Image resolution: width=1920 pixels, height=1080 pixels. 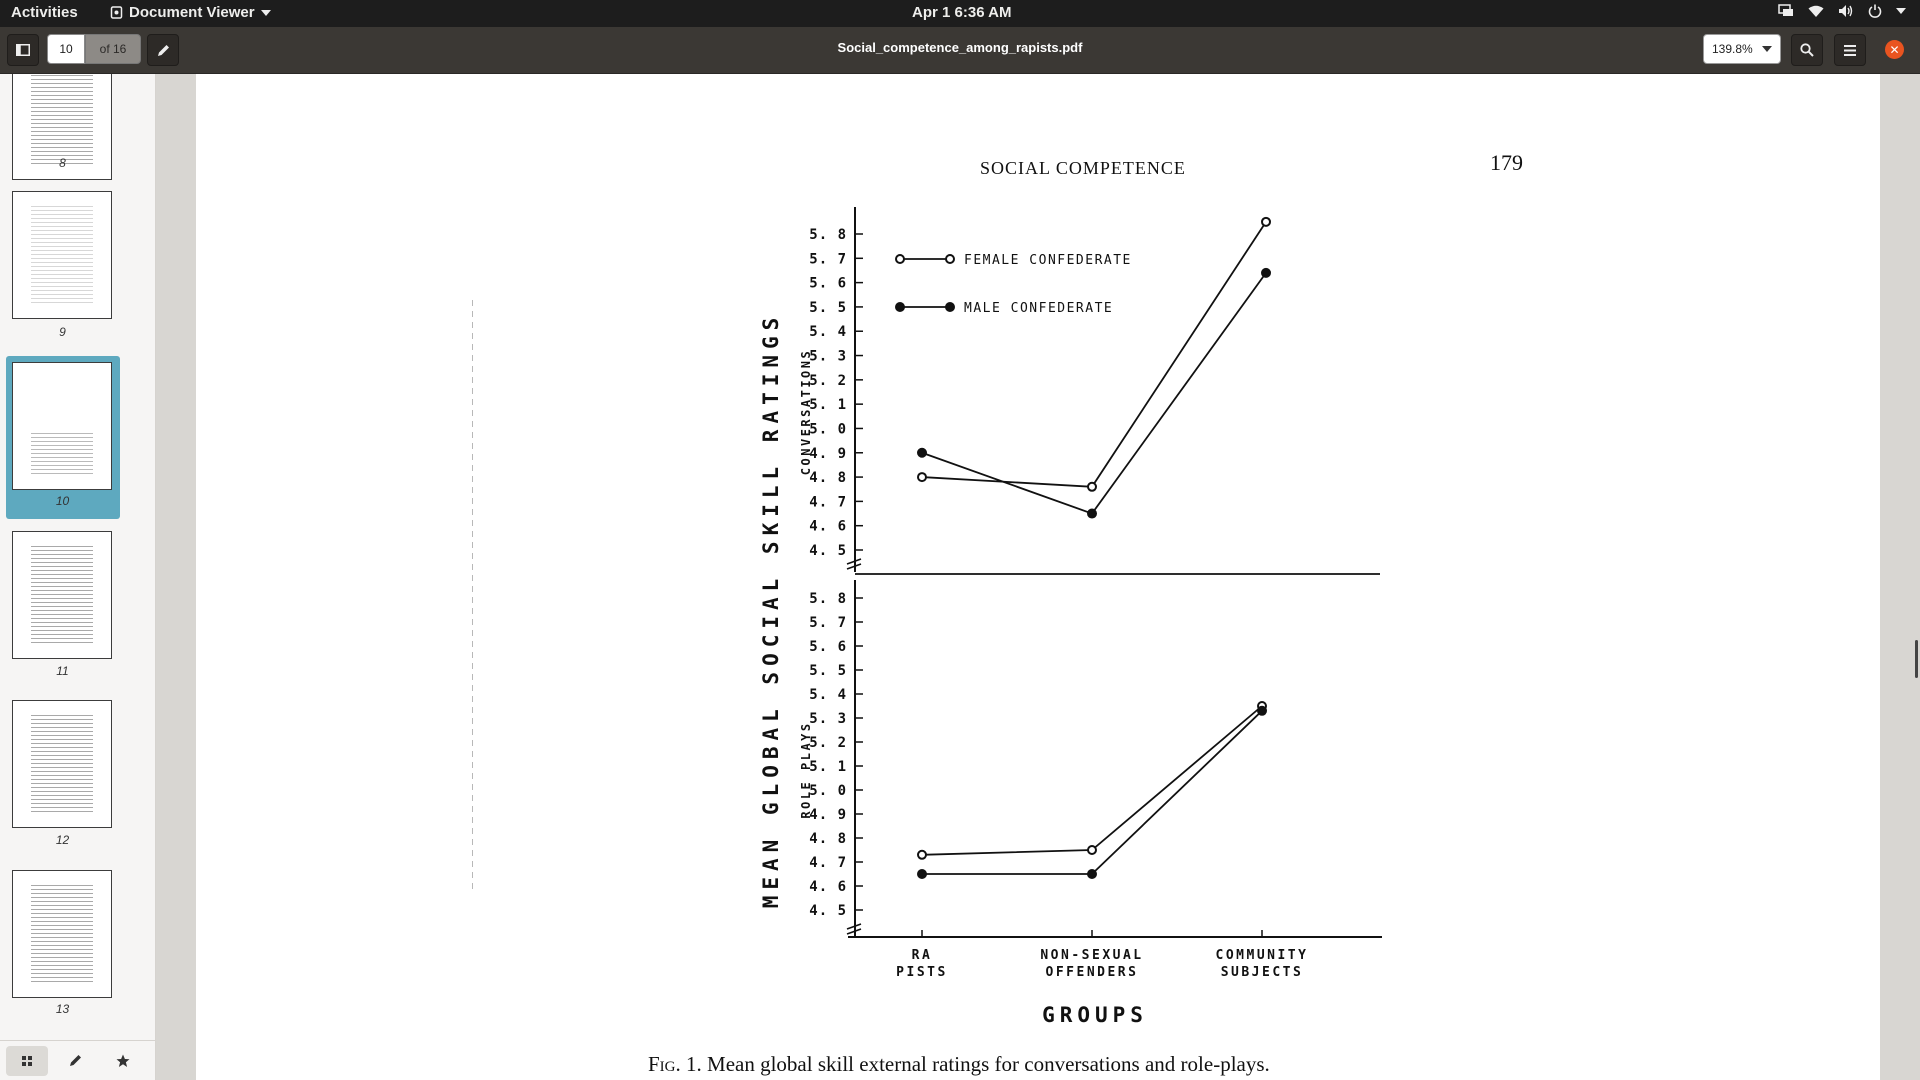 I want to click on clock: Apr 1 6:36 AM, so click(x=962, y=12).